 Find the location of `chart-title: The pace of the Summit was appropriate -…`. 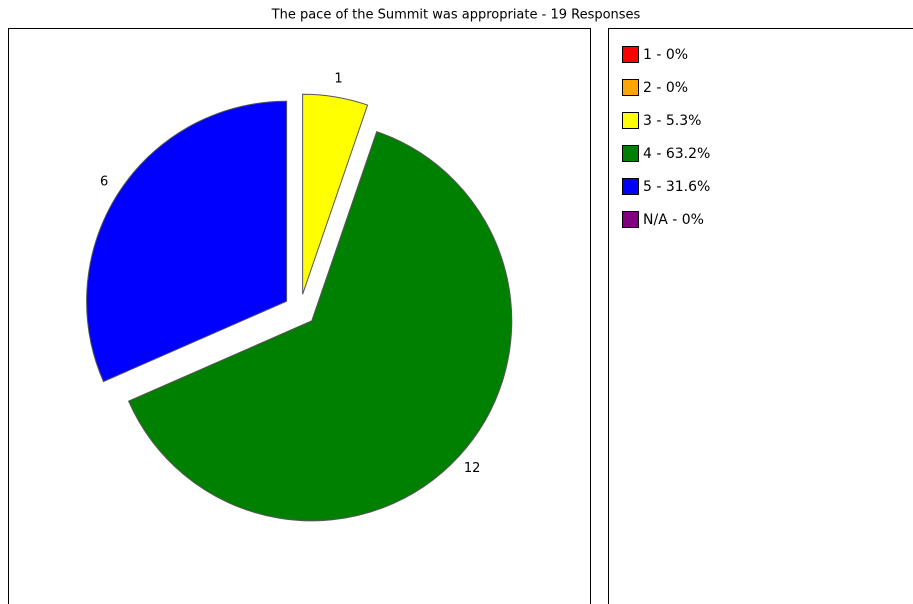

chart-title: The pace of the Summit was appropriate -… is located at coordinates (456, 15).